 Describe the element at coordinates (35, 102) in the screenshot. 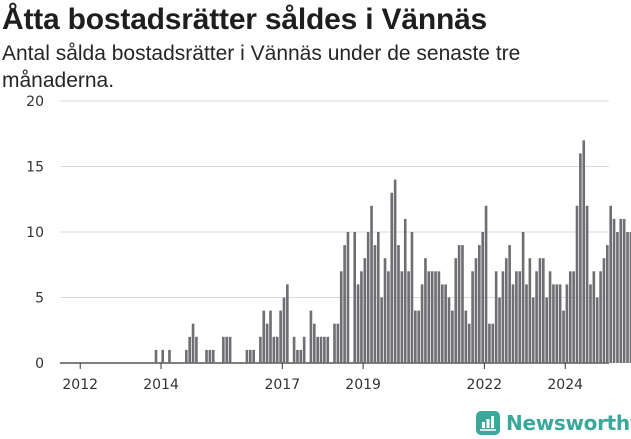

I see `y-tick-label: 20` at that location.